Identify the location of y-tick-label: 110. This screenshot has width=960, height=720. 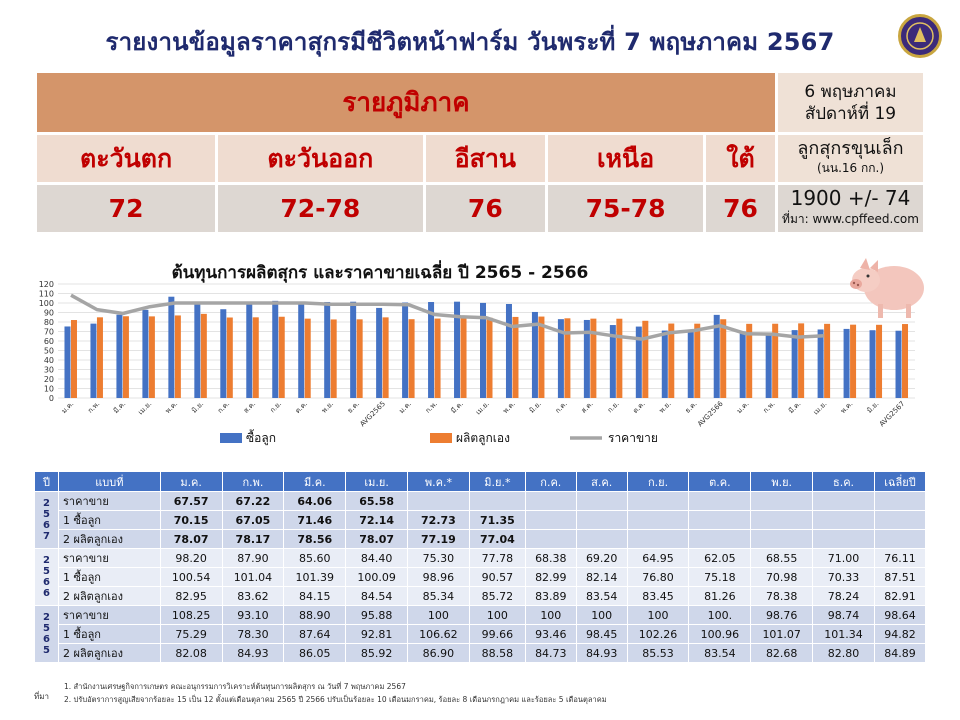
(46, 294).